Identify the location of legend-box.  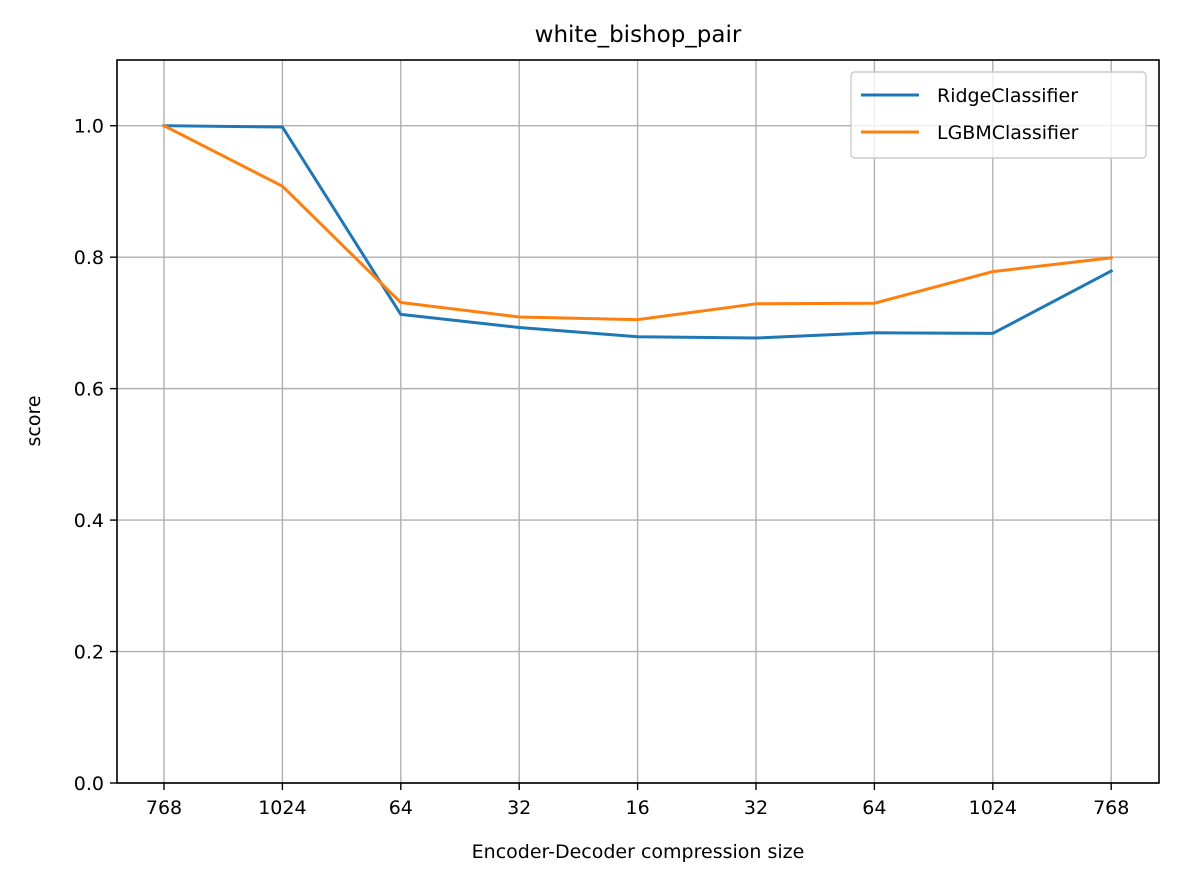
(998, 115).